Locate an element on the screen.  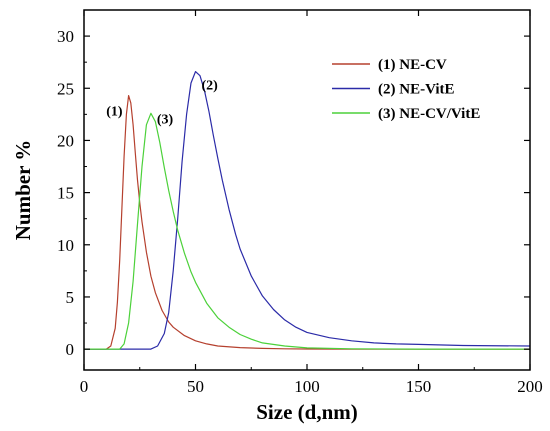
y-tick-label: 15 is located at coordinates (65, 193).